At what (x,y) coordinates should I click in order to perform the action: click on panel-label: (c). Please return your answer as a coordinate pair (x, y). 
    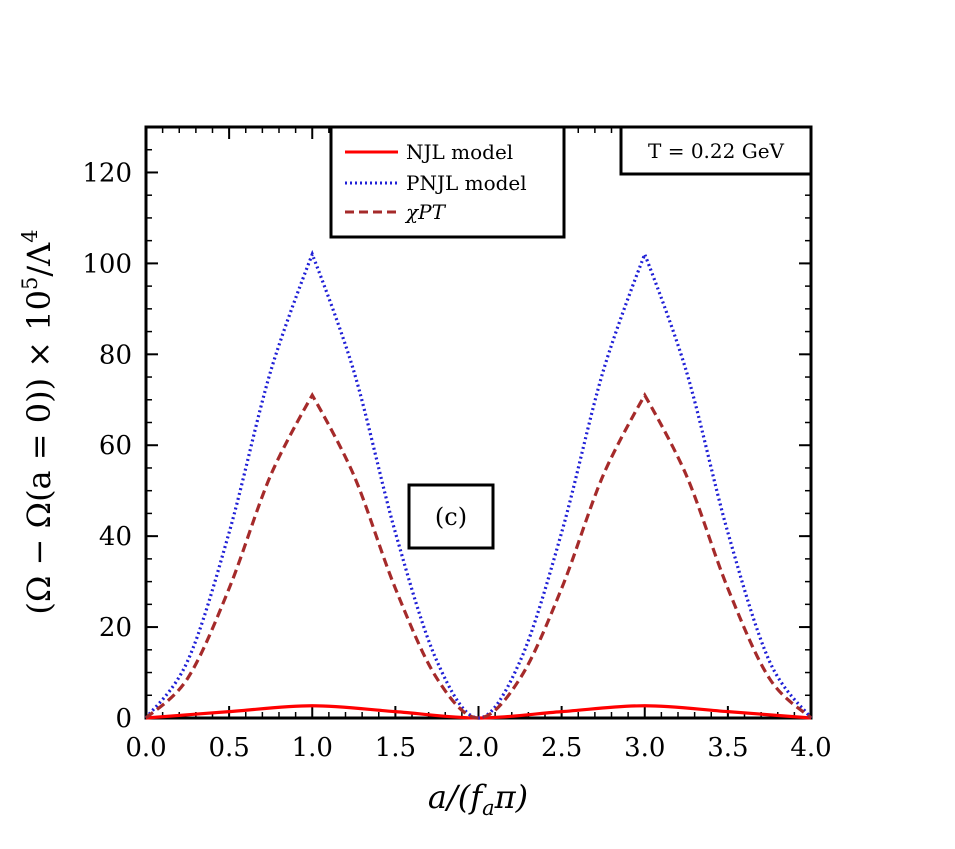
    Looking at the image, I should click on (451, 517).